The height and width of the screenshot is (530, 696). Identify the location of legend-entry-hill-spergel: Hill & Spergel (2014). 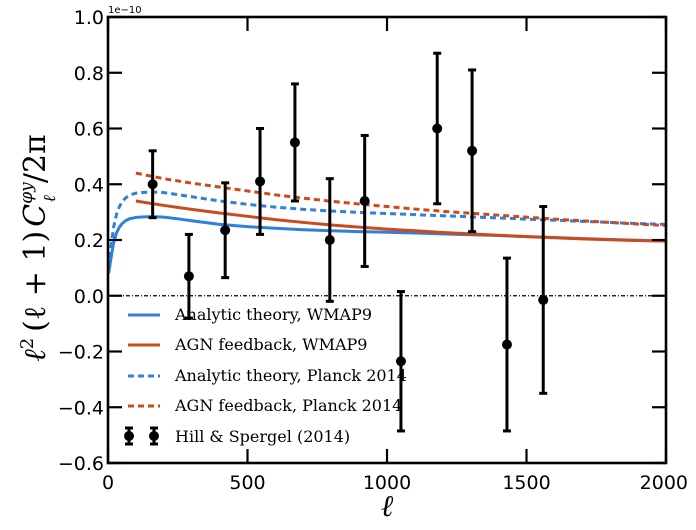
(237, 436).